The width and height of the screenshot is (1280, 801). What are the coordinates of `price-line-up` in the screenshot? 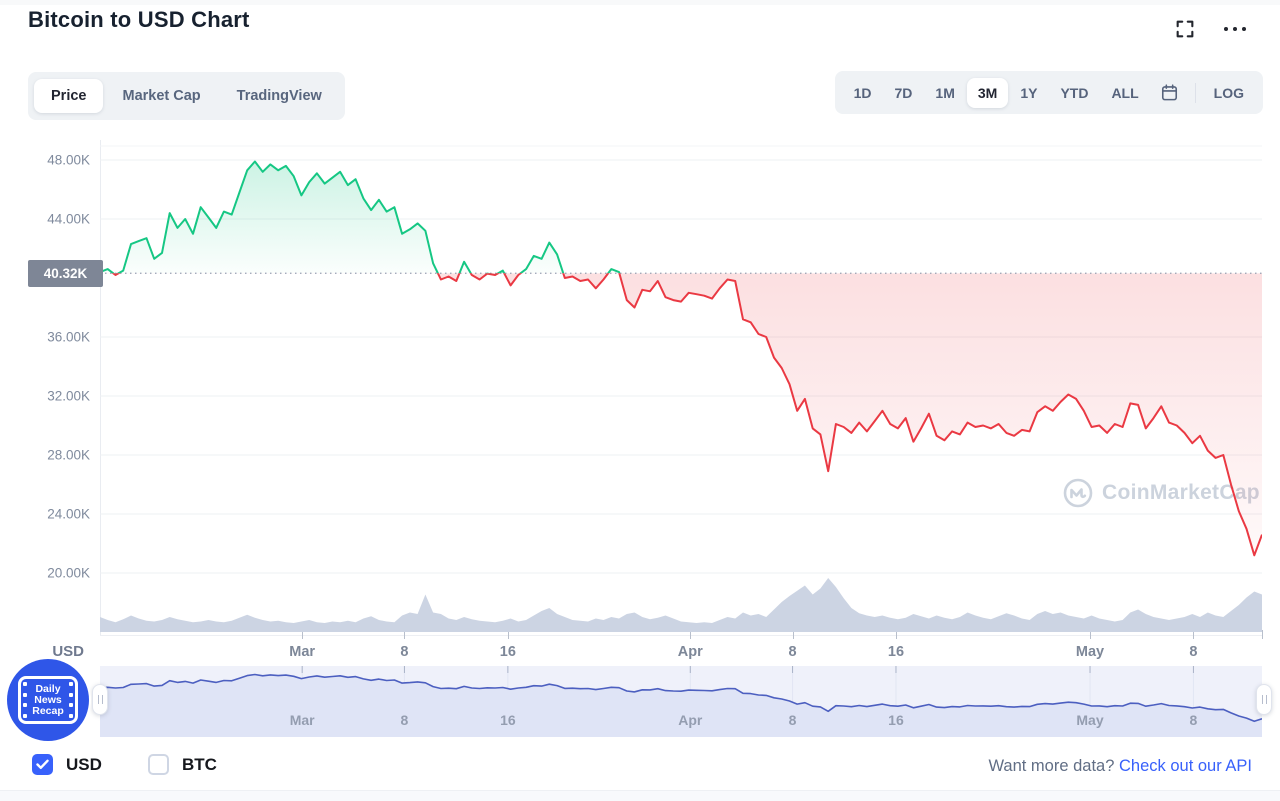 It's located at (360, 217).